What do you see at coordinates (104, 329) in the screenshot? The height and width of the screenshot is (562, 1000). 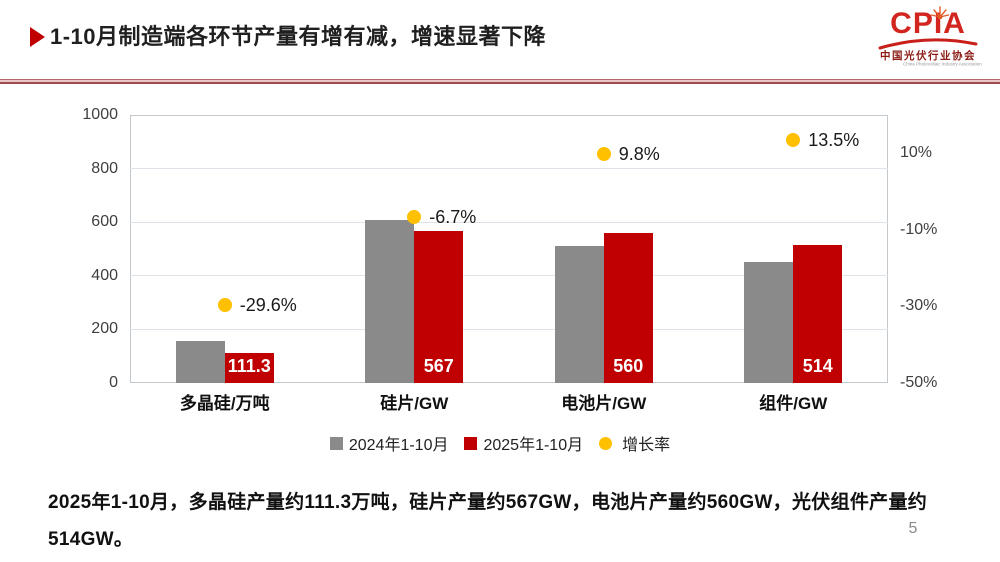 I see `left-axis-tick: 200` at bounding box center [104, 329].